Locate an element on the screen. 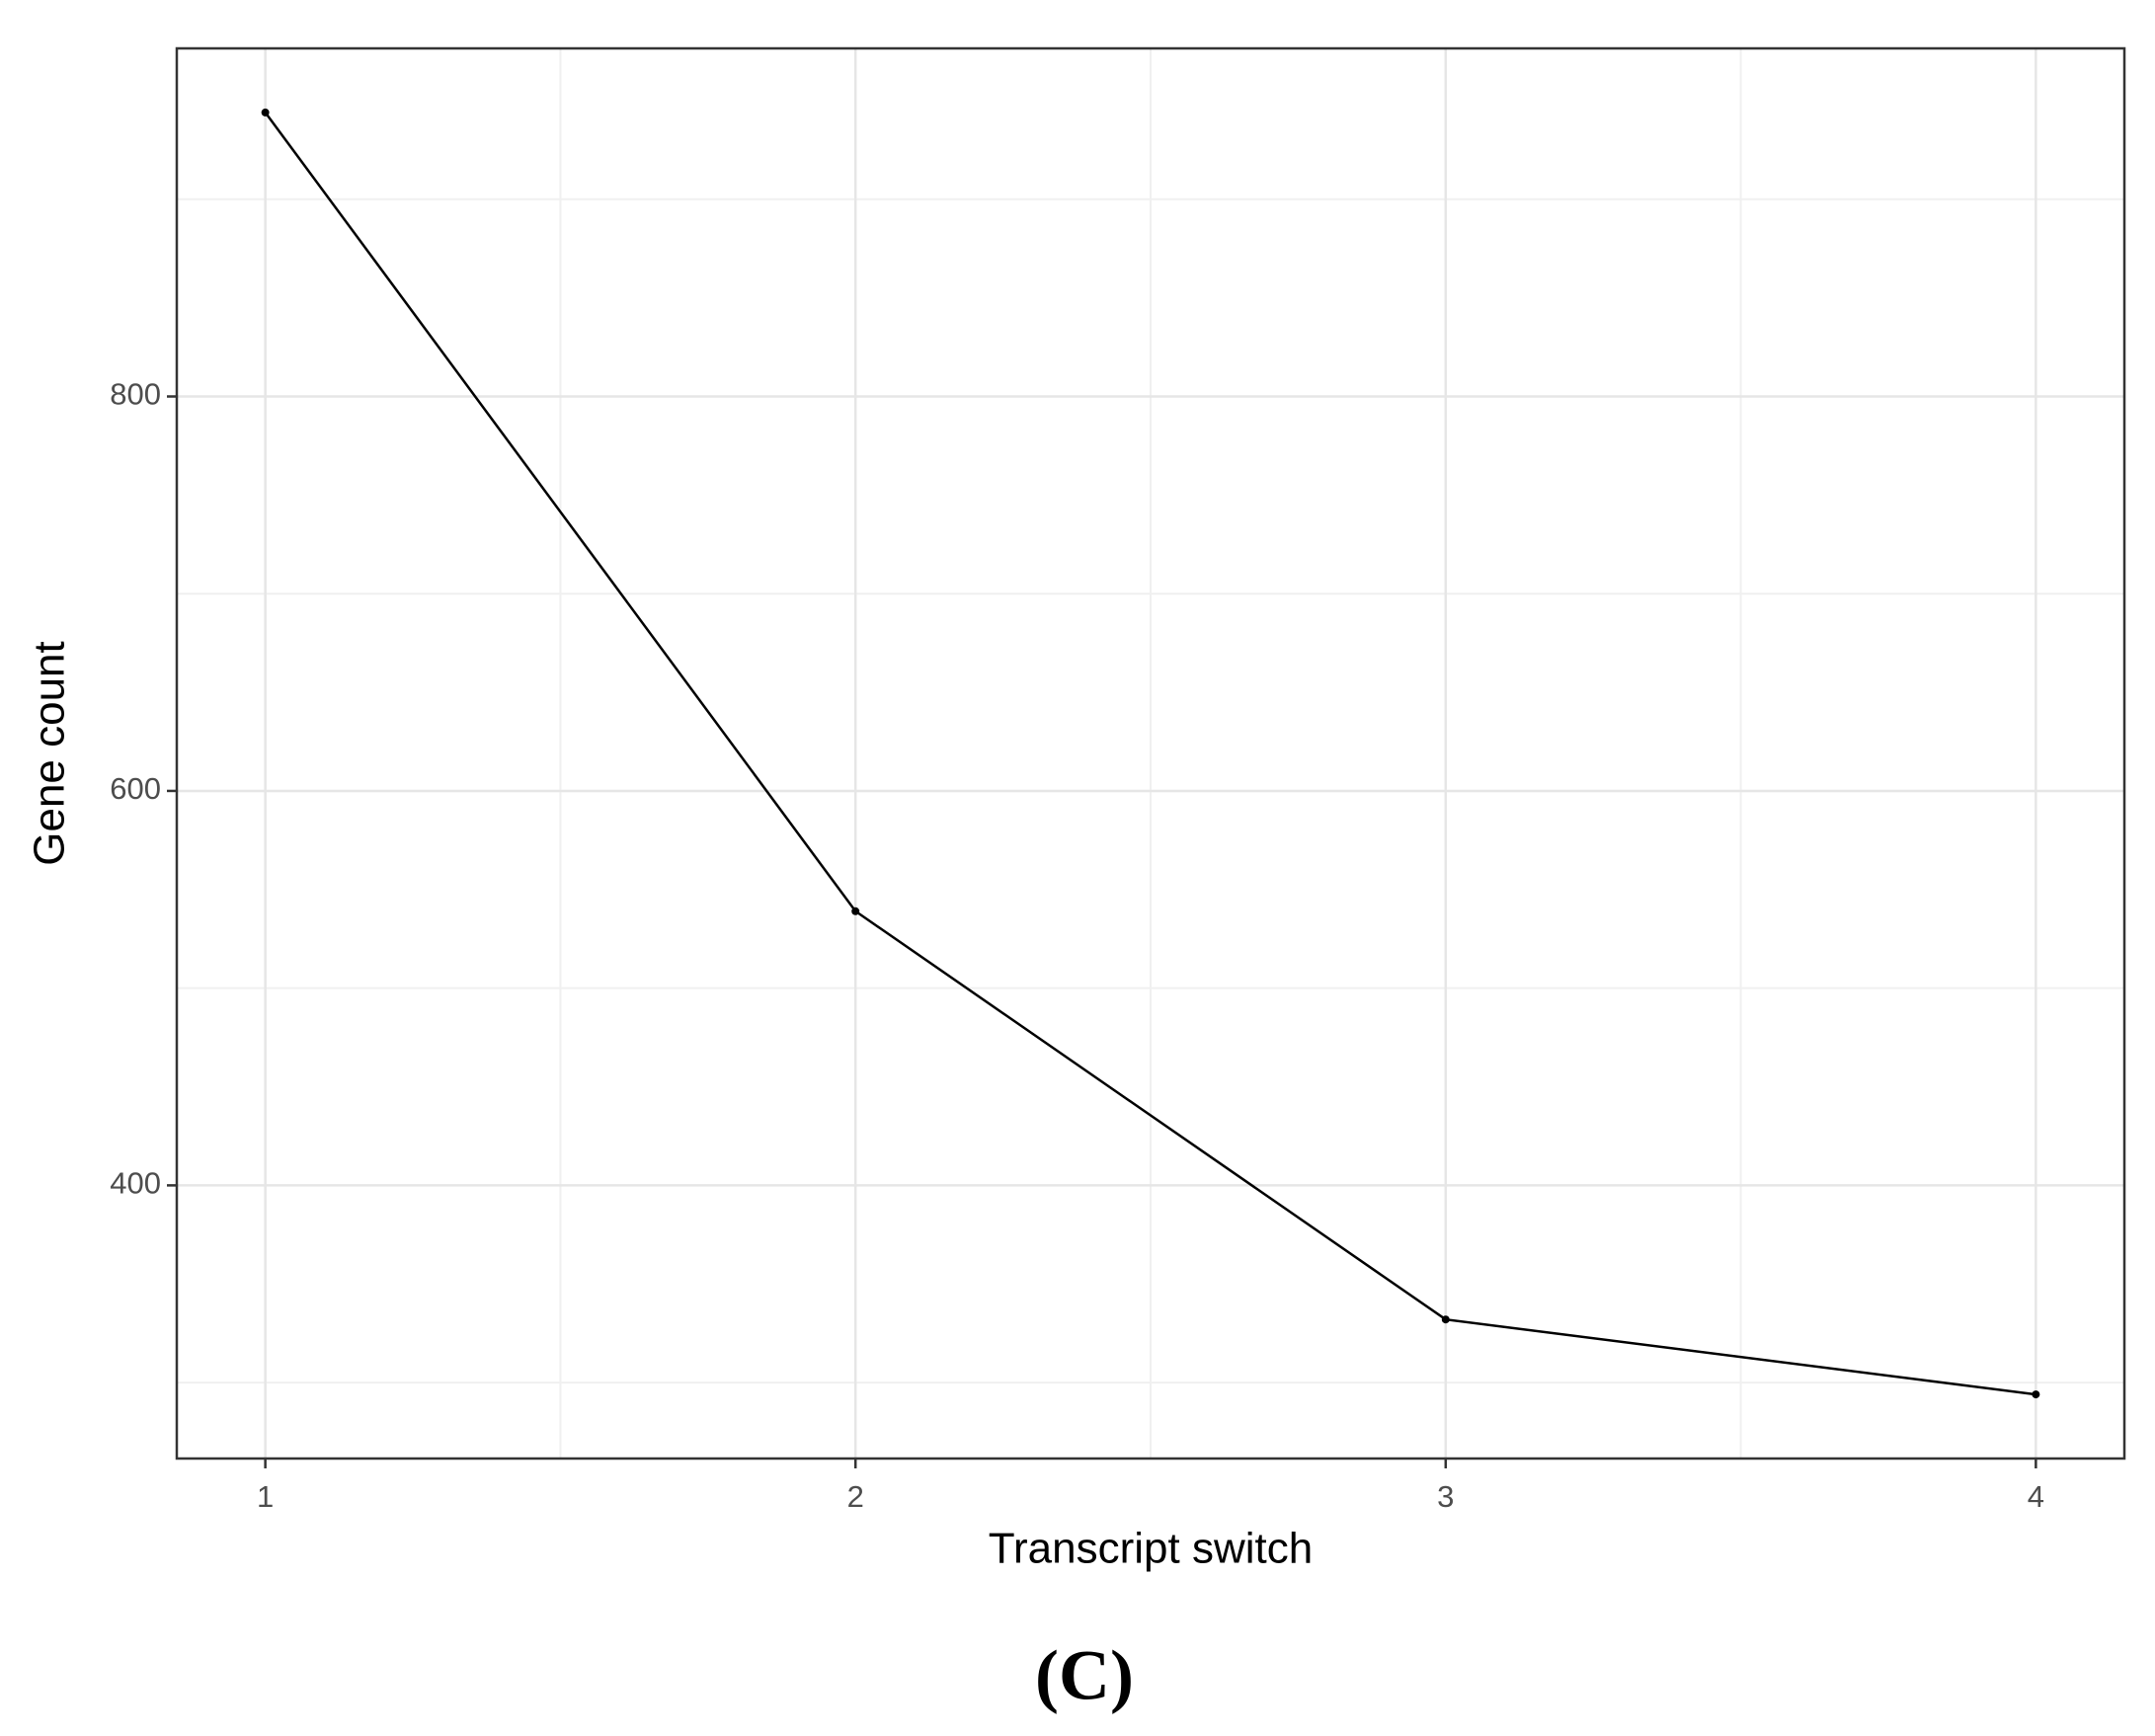 The width and height of the screenshot is (2155, 1736). x-tick-label: 1 is located at coordinates (265, 1497).